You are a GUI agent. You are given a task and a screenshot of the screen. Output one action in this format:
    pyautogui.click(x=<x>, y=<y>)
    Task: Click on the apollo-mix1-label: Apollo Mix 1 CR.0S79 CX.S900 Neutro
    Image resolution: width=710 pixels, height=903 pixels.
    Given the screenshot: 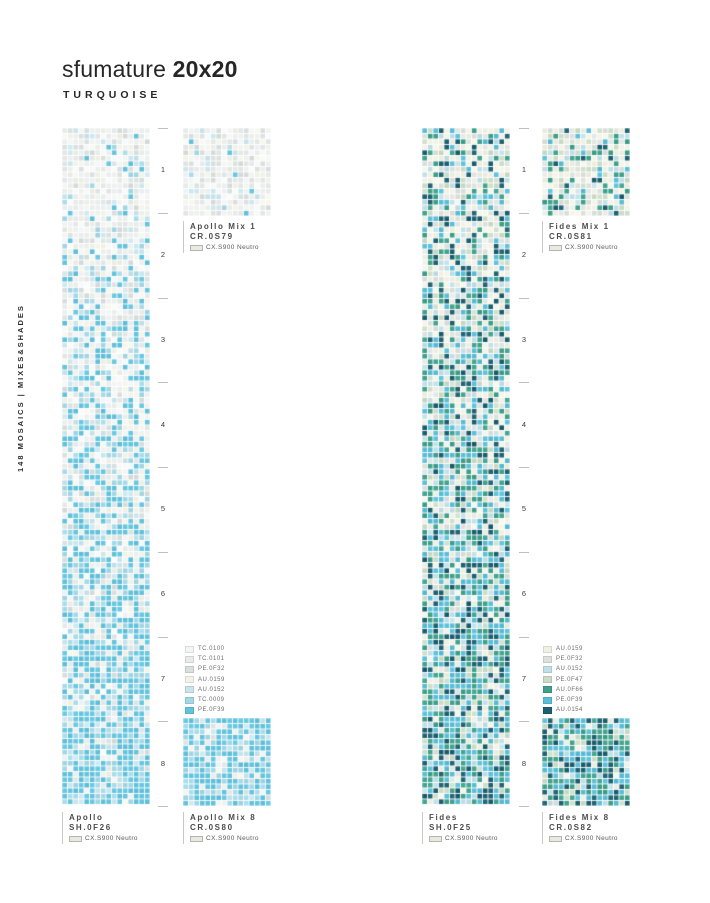 What is the action you would take?
    pyautogui.click(x=221, y=237)
    